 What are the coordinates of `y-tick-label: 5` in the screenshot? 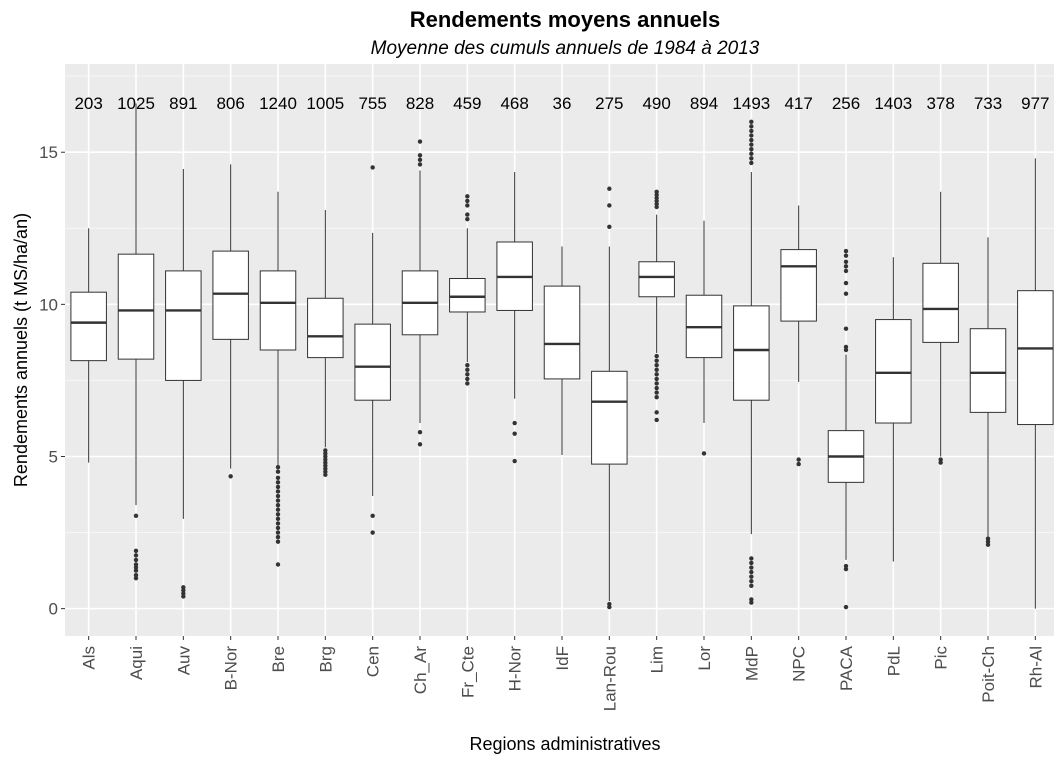 It's located at (53, 456).